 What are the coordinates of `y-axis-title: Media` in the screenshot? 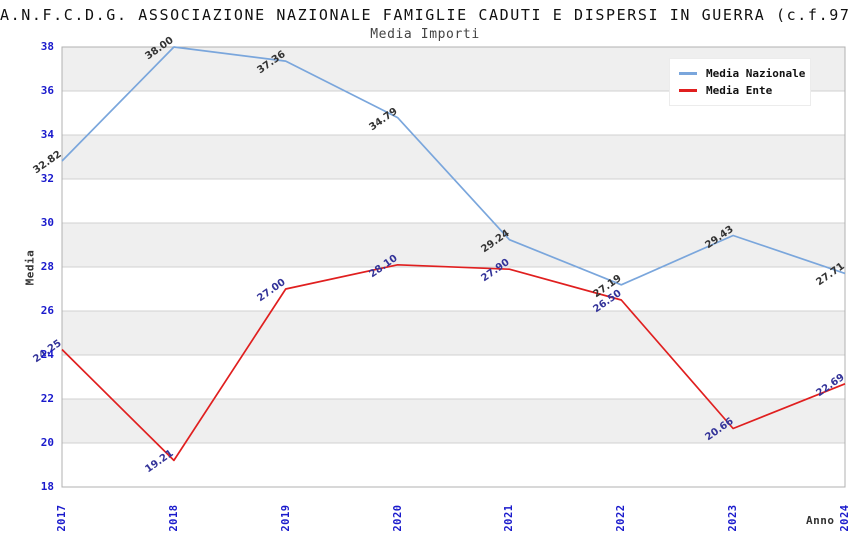 It's located at (30, 267).